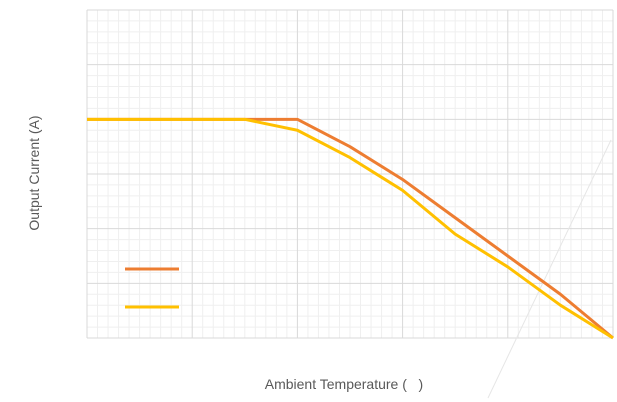  I want to click on stray-diagonal-line, so click(549, 269).